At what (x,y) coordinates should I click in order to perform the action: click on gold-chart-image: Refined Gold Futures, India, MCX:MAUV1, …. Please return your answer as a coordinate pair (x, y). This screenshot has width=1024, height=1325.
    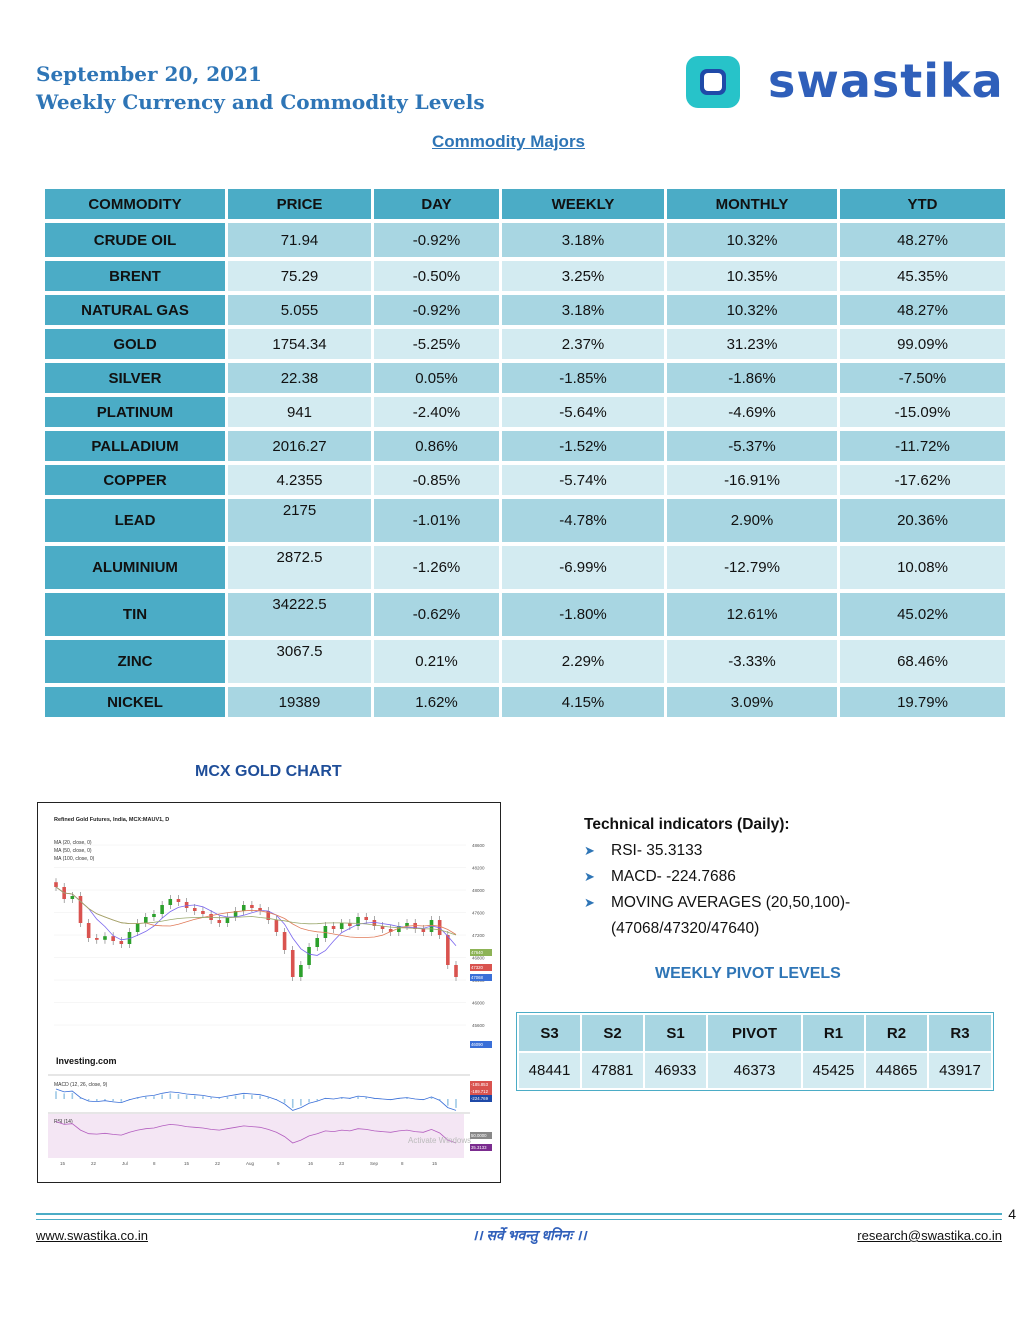
    Looking at the image, I should click on (269, 992).